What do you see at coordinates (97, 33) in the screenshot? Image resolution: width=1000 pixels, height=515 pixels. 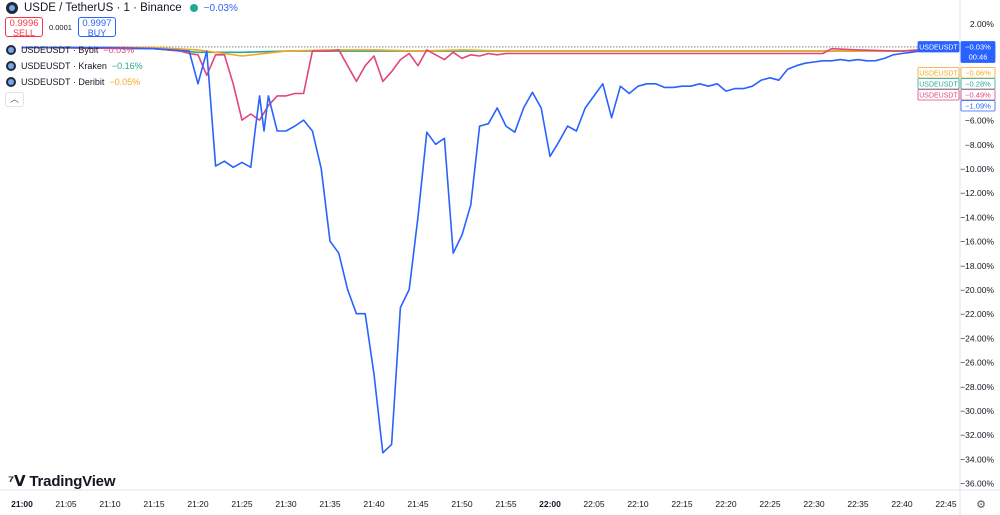 I see `buy-label: BUY` at bounding box center [97, 33].